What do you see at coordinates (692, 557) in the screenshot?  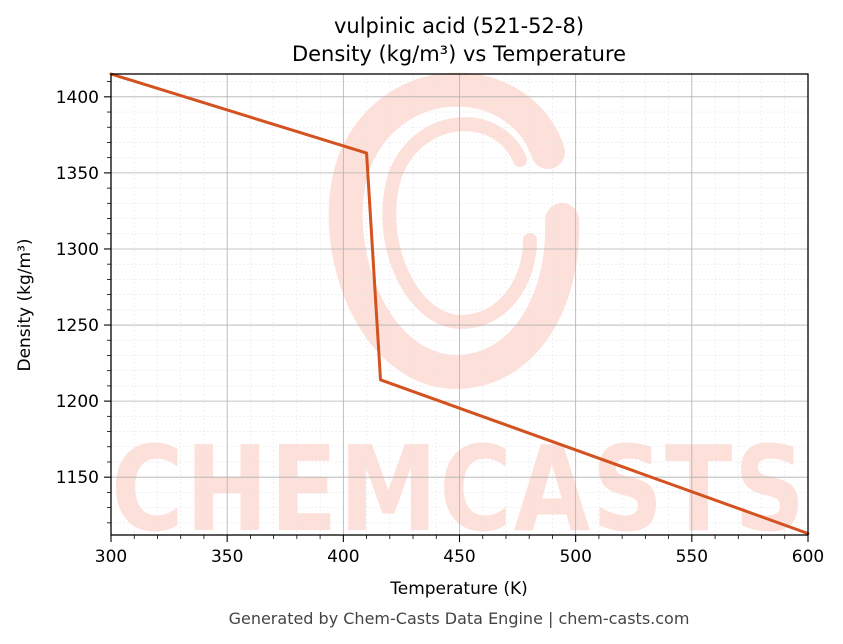 I see `x-tick-label: 550` at bounding box center [692, 557].